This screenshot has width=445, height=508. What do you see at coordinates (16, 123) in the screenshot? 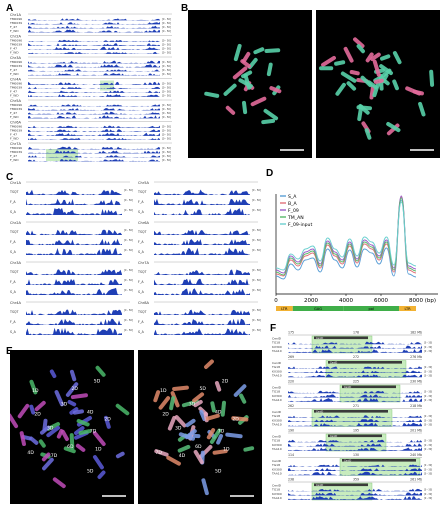
I see `chromosome-label: Chr6A` at bounding box center [16, 123].